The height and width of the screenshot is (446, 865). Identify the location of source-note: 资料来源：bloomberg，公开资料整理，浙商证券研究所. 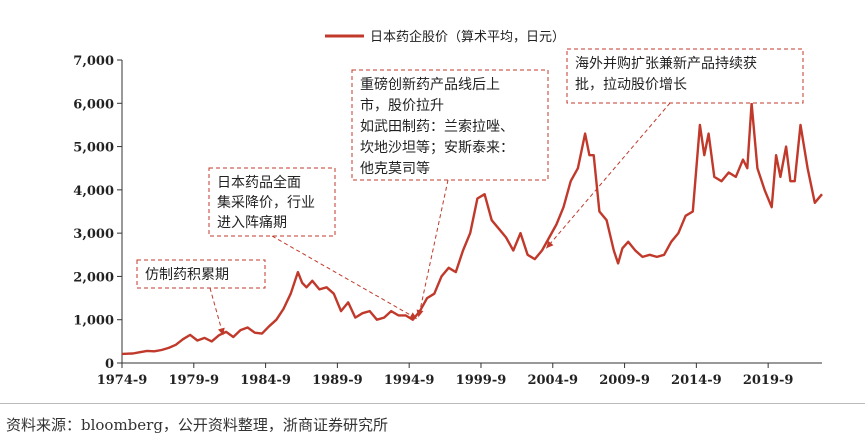
(197, 425).